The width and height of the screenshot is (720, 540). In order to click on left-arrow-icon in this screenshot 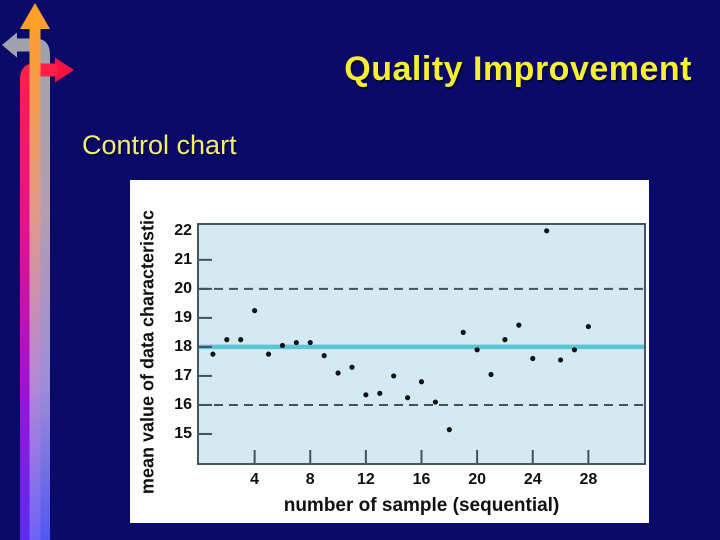, I will do `click(26, 286)`.